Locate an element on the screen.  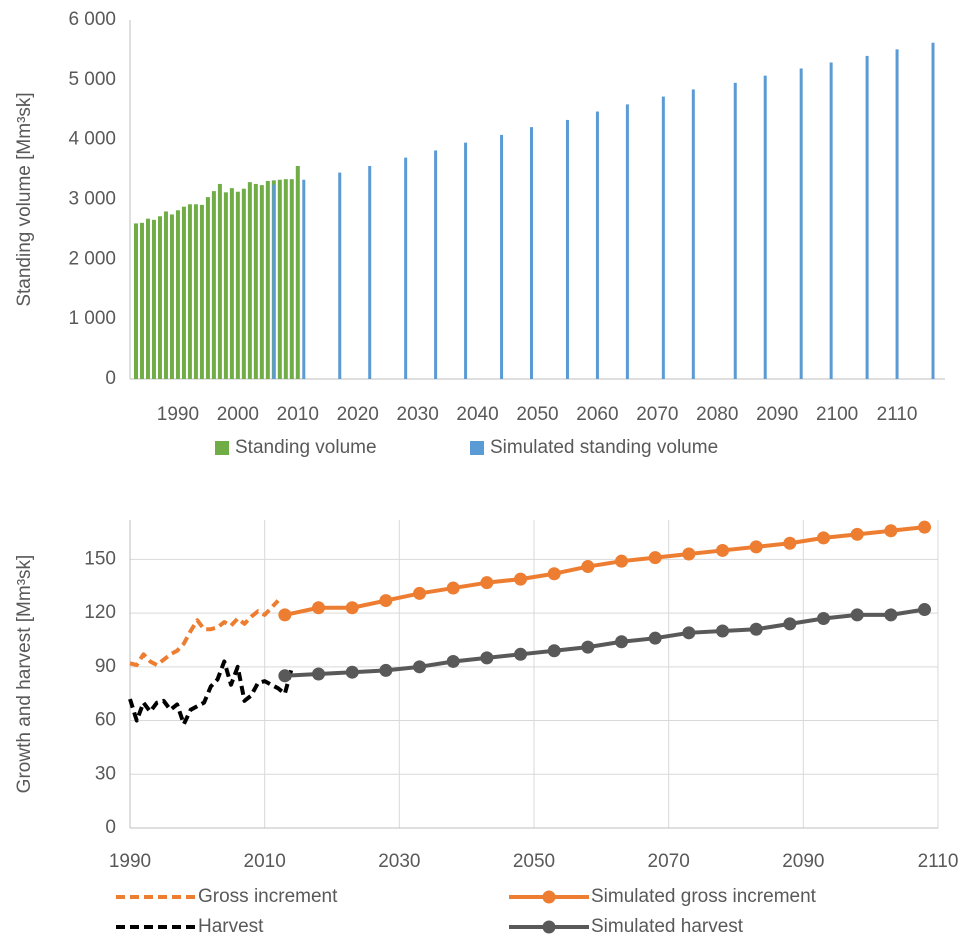
y-tick-label: 60 is located at coordinates (105, 720).